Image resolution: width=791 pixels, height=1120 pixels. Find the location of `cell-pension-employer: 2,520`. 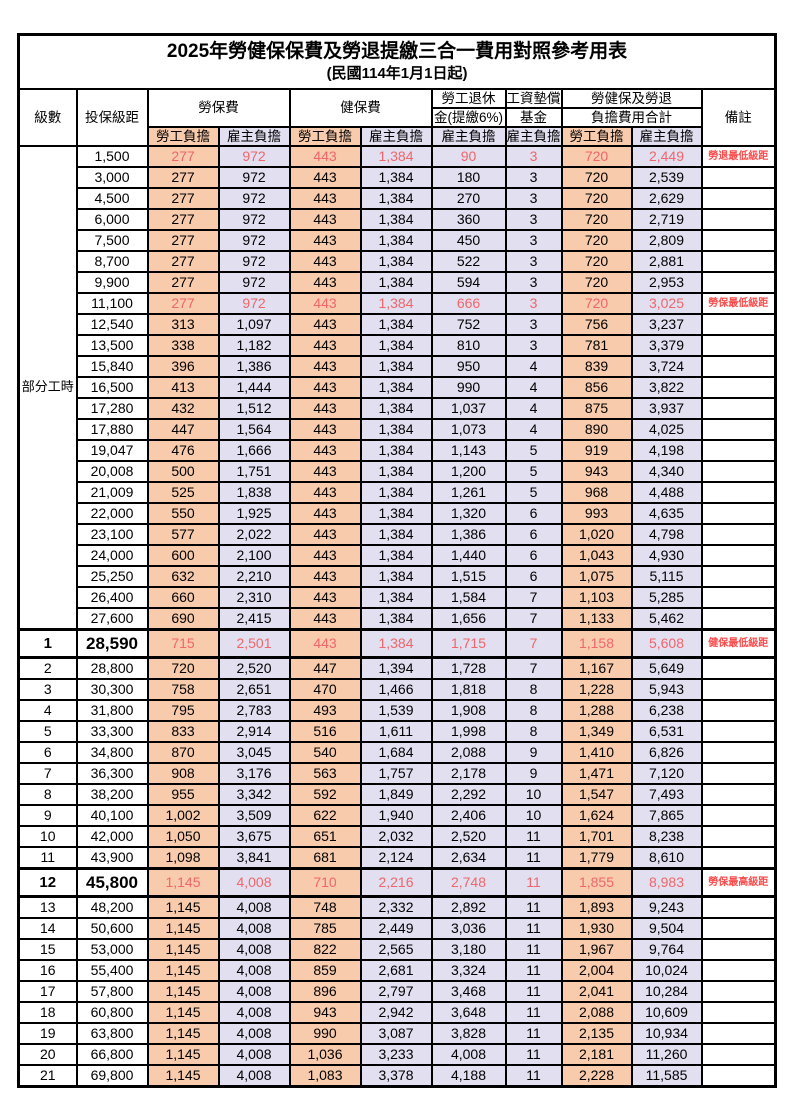

cell-pension-employer: 2,520 is located at coordinates (468, 836).